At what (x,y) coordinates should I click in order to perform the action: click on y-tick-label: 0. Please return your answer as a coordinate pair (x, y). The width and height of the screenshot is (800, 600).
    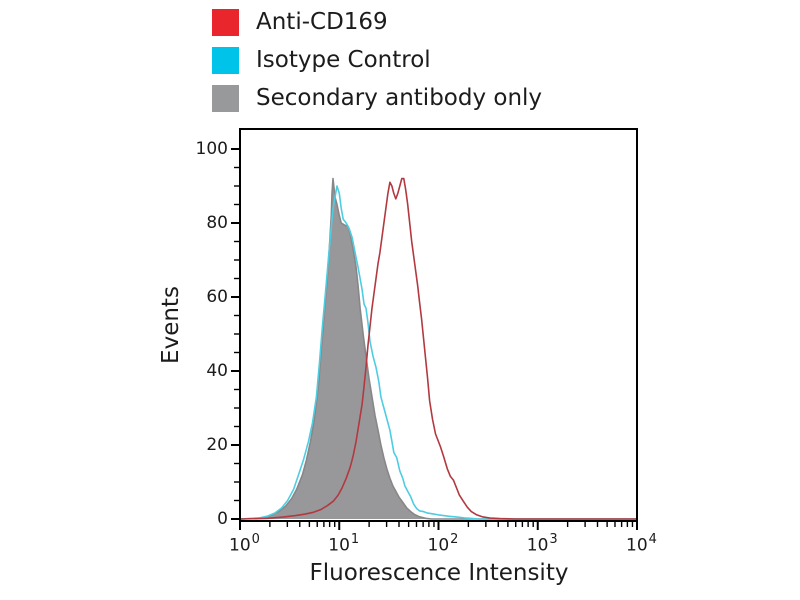
    Looking at the image, I should click on (222, 519).